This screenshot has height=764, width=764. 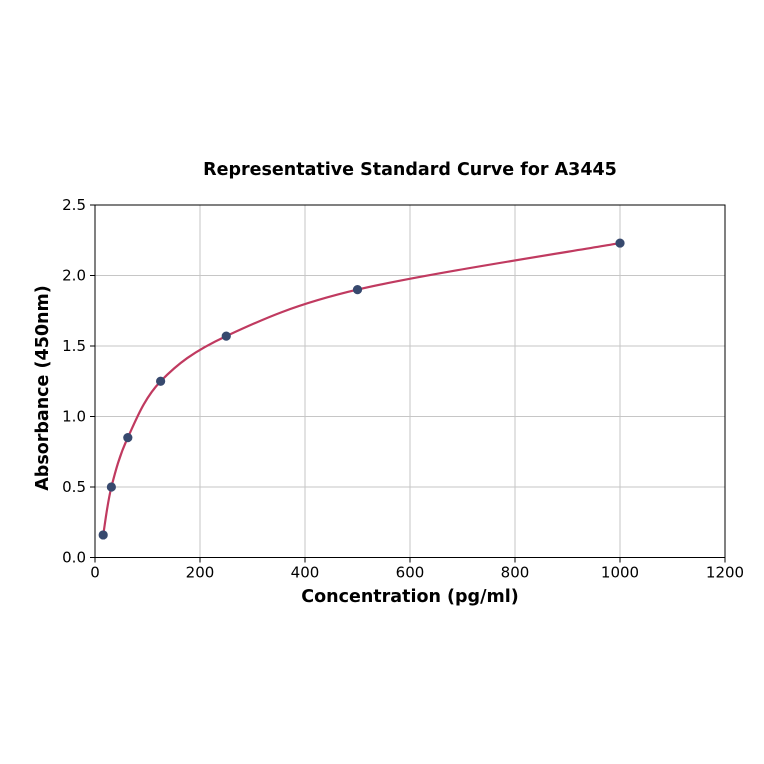 I want to click on y-tick-label: 1.0, so click(x=74, y=417).